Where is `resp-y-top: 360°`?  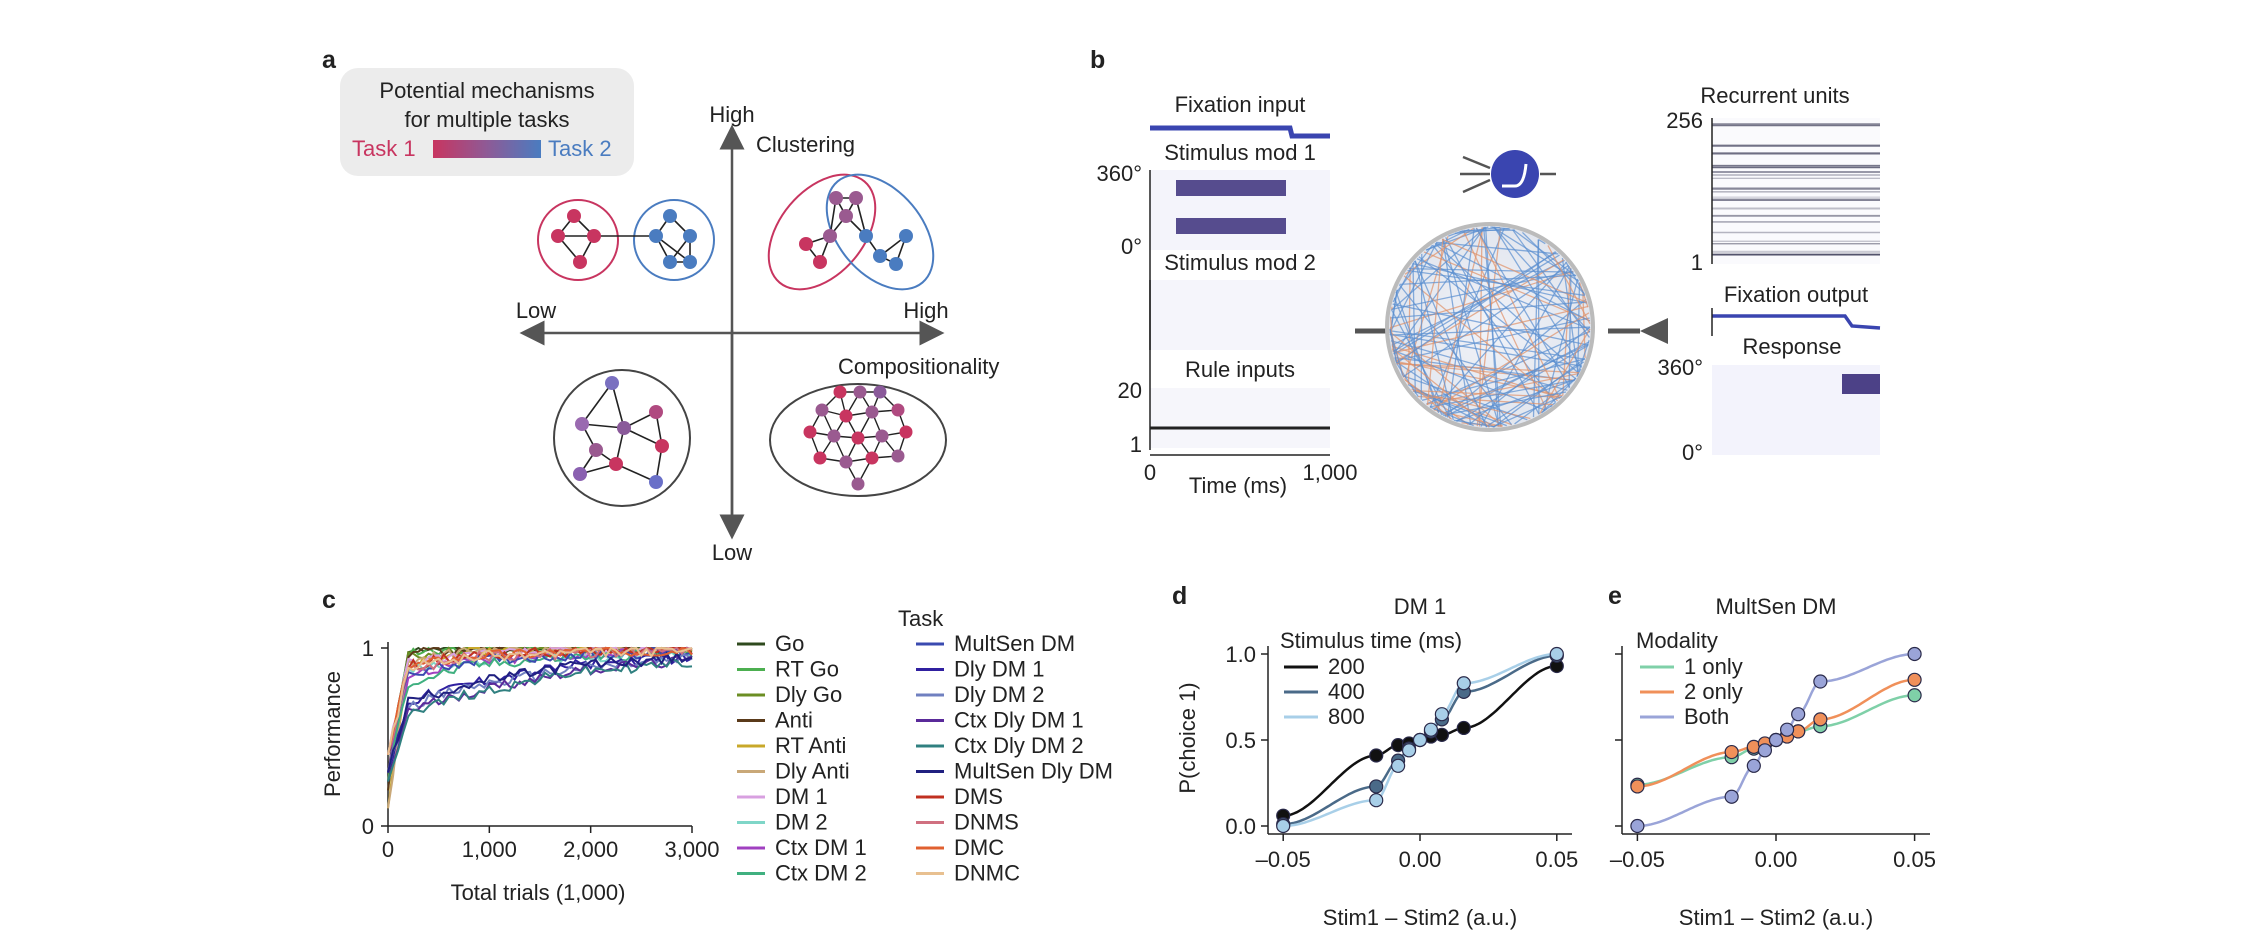
resp-y-top: 360° is located at coordinates (1680, 367).